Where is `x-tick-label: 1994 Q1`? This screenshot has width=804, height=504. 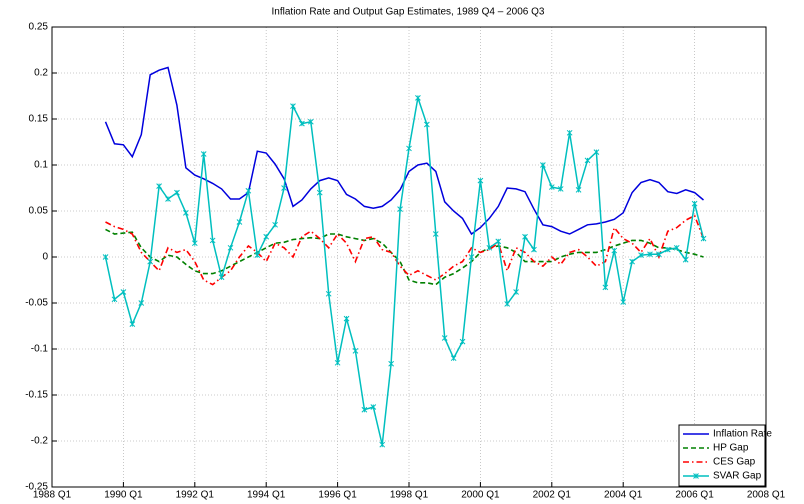
x-tick-label: 1994 Q1 is located at coordinates (266, 495).